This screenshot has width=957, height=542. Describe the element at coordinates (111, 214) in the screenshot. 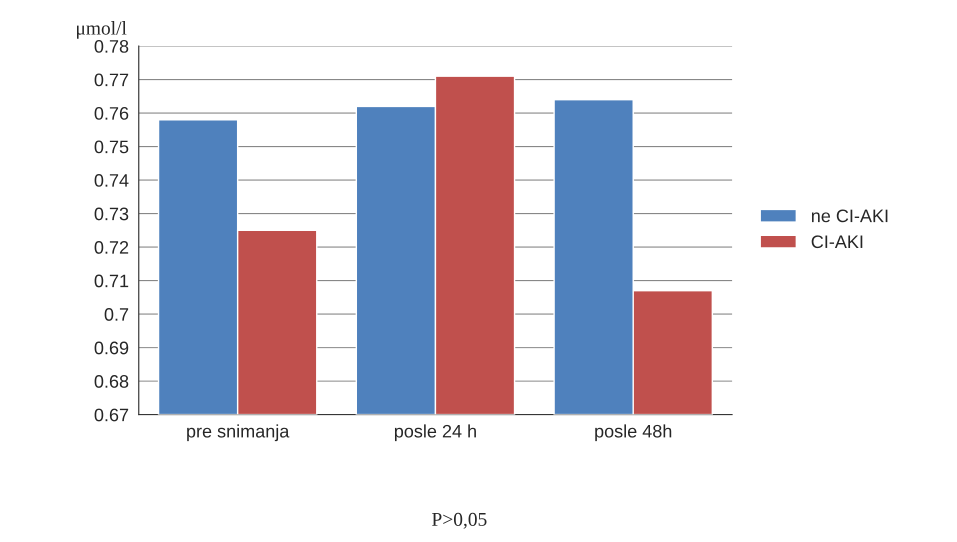

I see `y-tick-label: 0.73` at that location.